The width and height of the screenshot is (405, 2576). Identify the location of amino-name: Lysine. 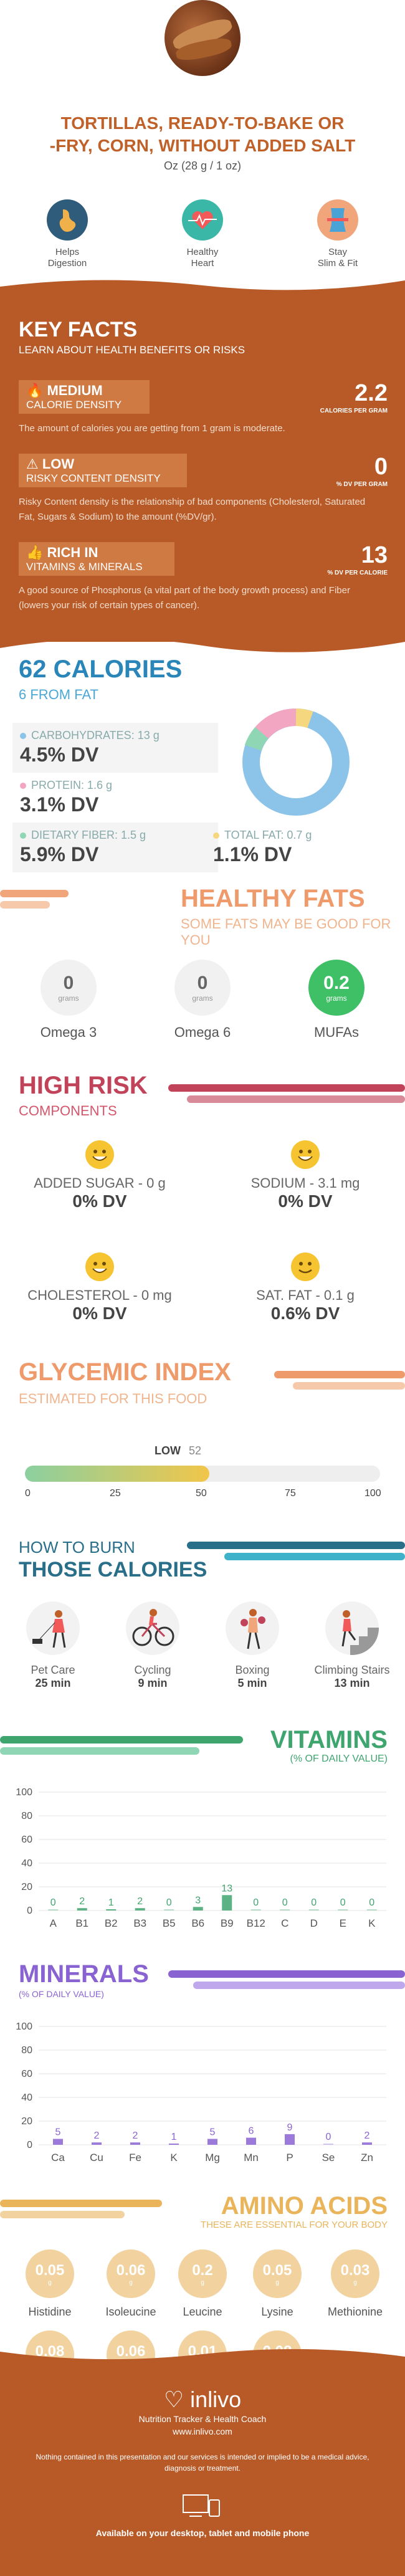
(277, 2312).